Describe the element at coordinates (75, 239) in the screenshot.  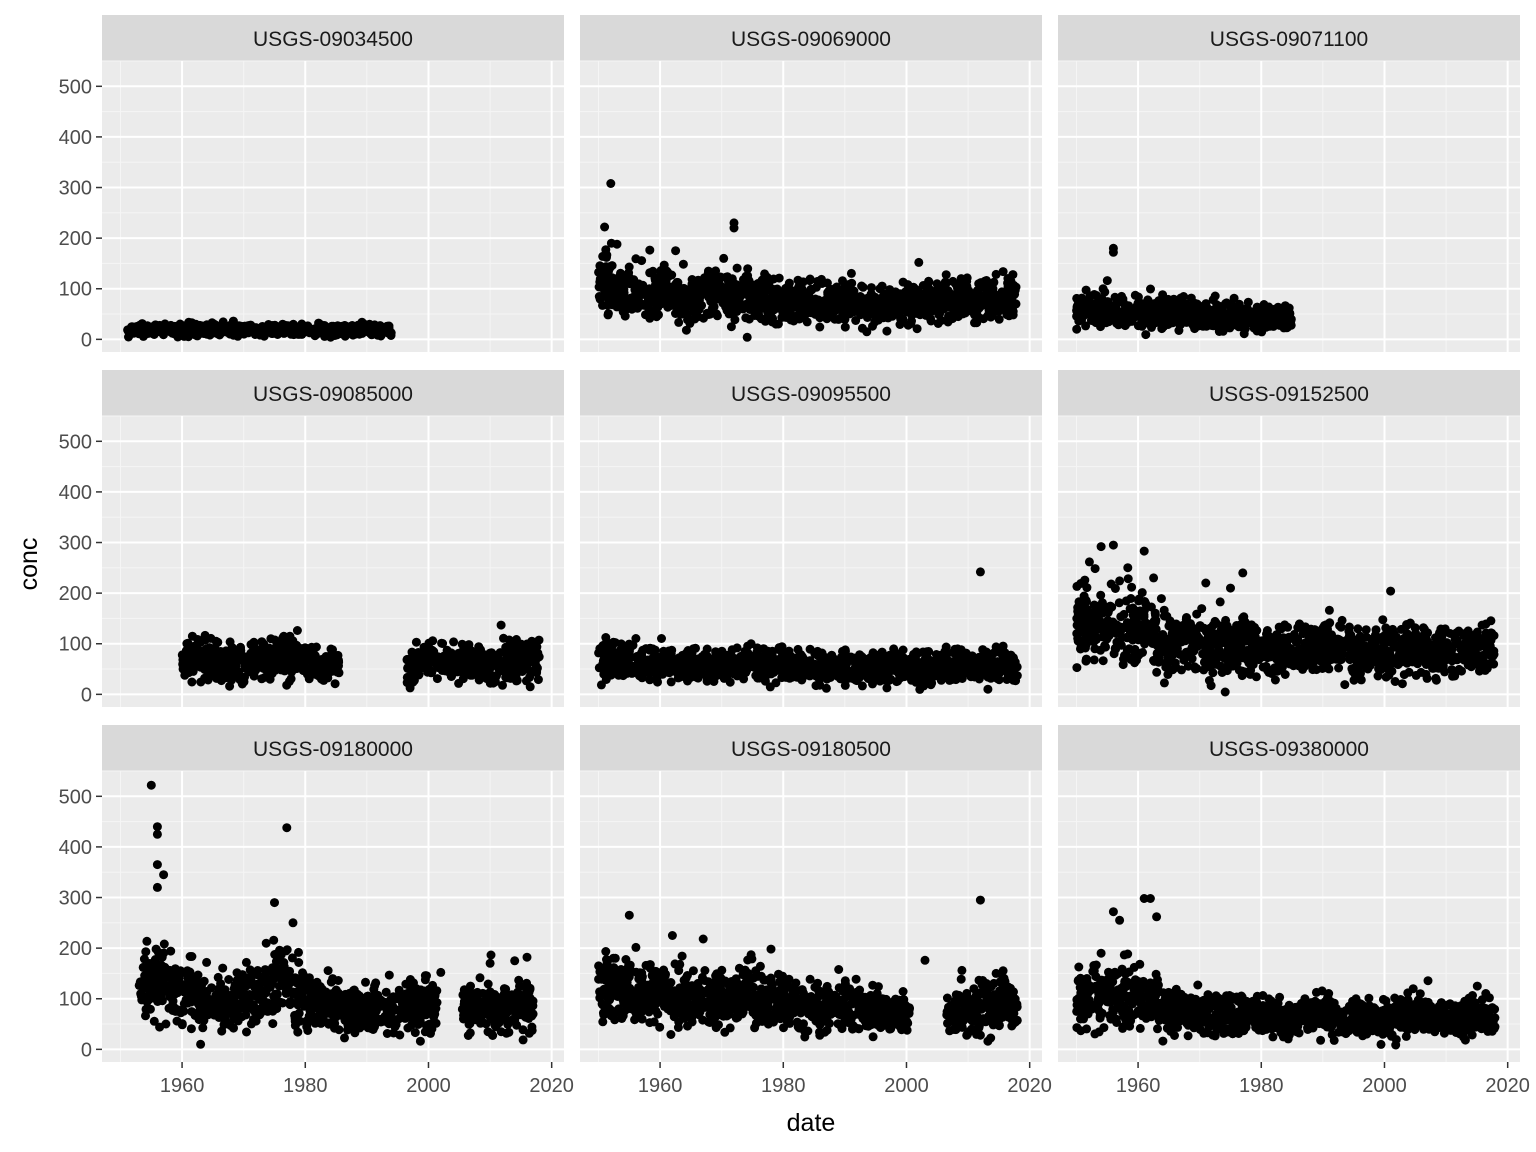
I see `y-tick-label: 200` at that location.